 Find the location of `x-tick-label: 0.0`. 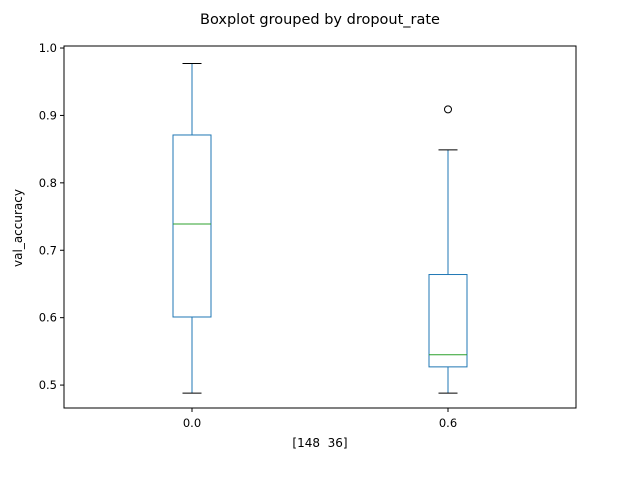

x-tick-label: 0.0 is located at coordinates (192, 423).